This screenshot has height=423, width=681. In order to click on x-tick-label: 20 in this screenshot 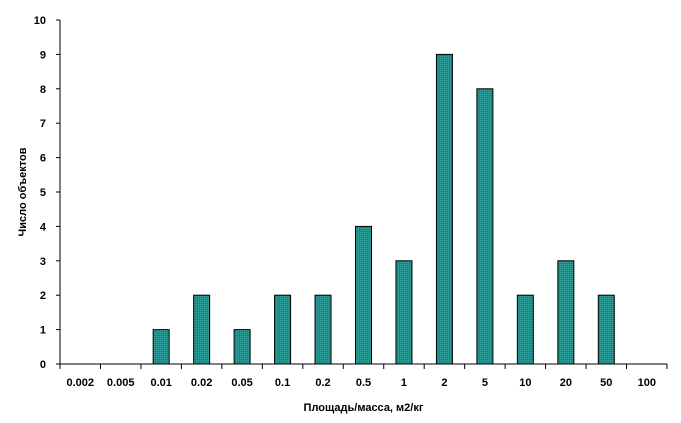, I will do `click(566, 383)`.